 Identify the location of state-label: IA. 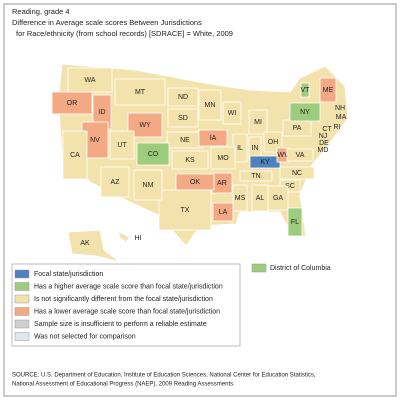
(213, 138).